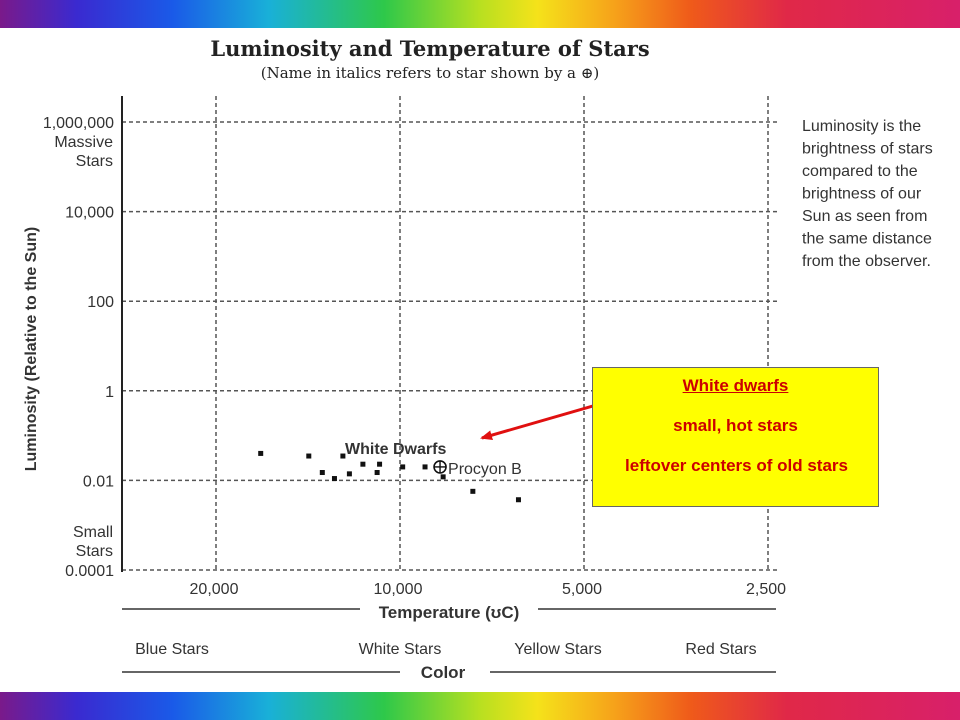  Describe the element at coordinates (735, 385) in the screenshot. I see `callout-title: White dwarfs` at that location.